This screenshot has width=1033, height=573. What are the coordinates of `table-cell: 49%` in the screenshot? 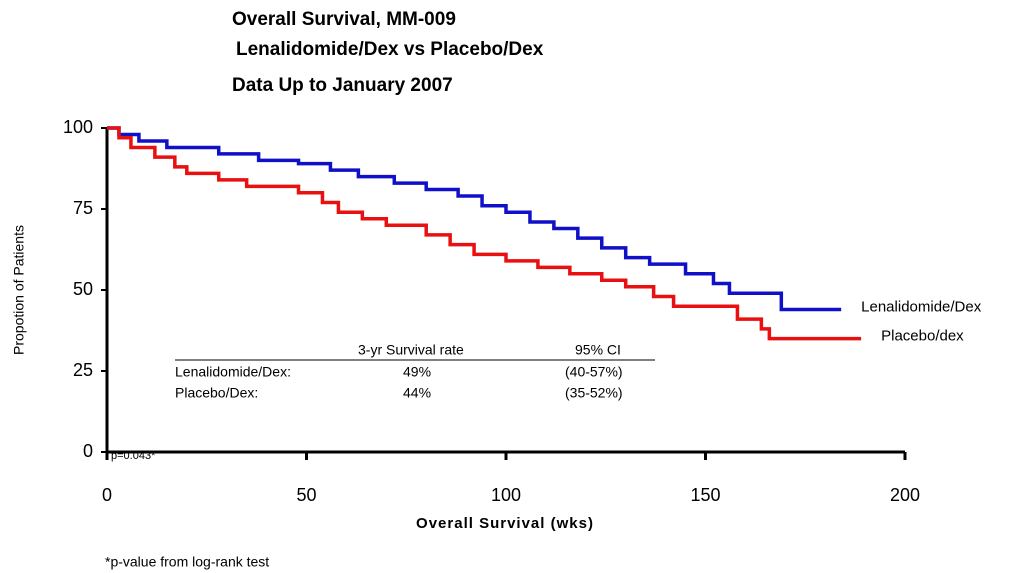 It's located at (417, 372).